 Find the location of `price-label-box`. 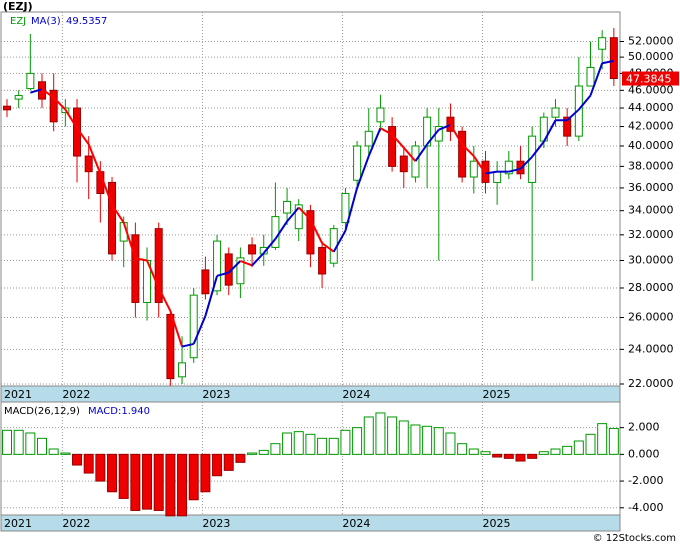

price-label-box is located at coordinates (650, 78).